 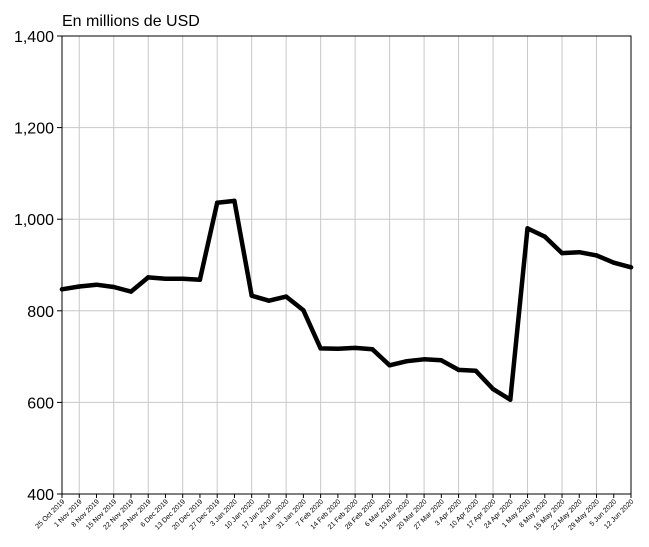 I want to click on y-tick-label: 400, so click(x=40, y=495).